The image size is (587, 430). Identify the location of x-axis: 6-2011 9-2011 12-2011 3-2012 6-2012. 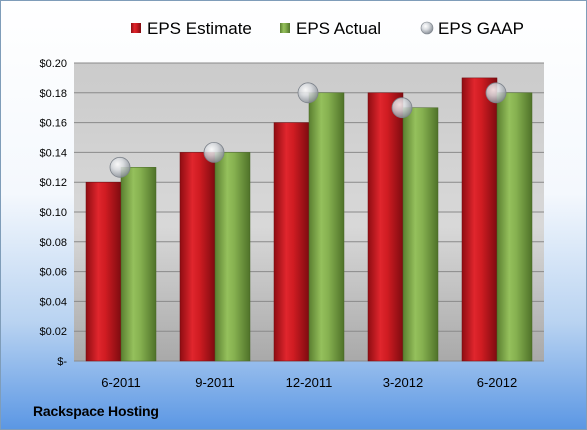
(309, 382).